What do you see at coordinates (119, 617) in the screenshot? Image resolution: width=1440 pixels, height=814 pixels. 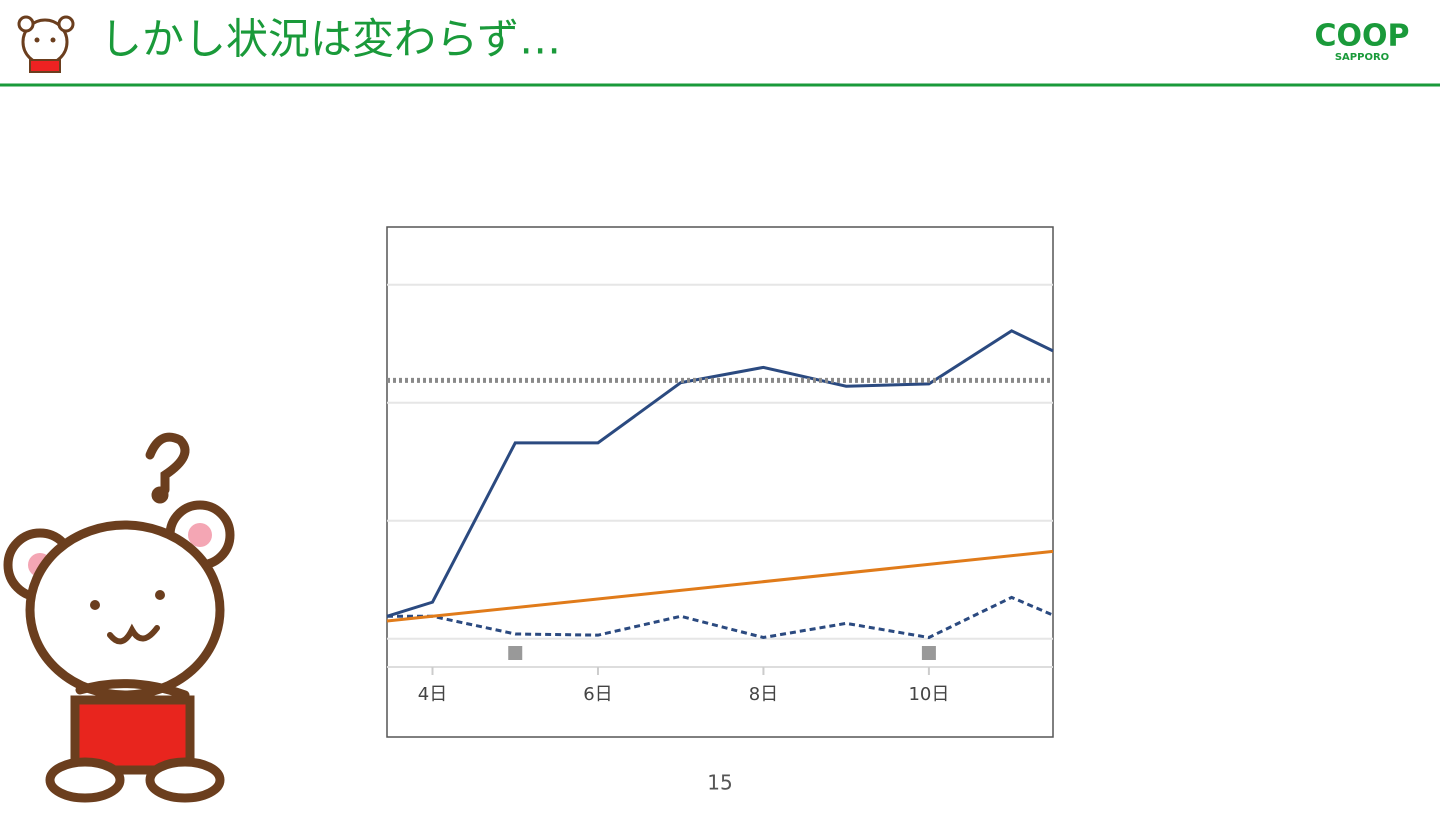 I see `mascot` at bounding box center [119, 617].